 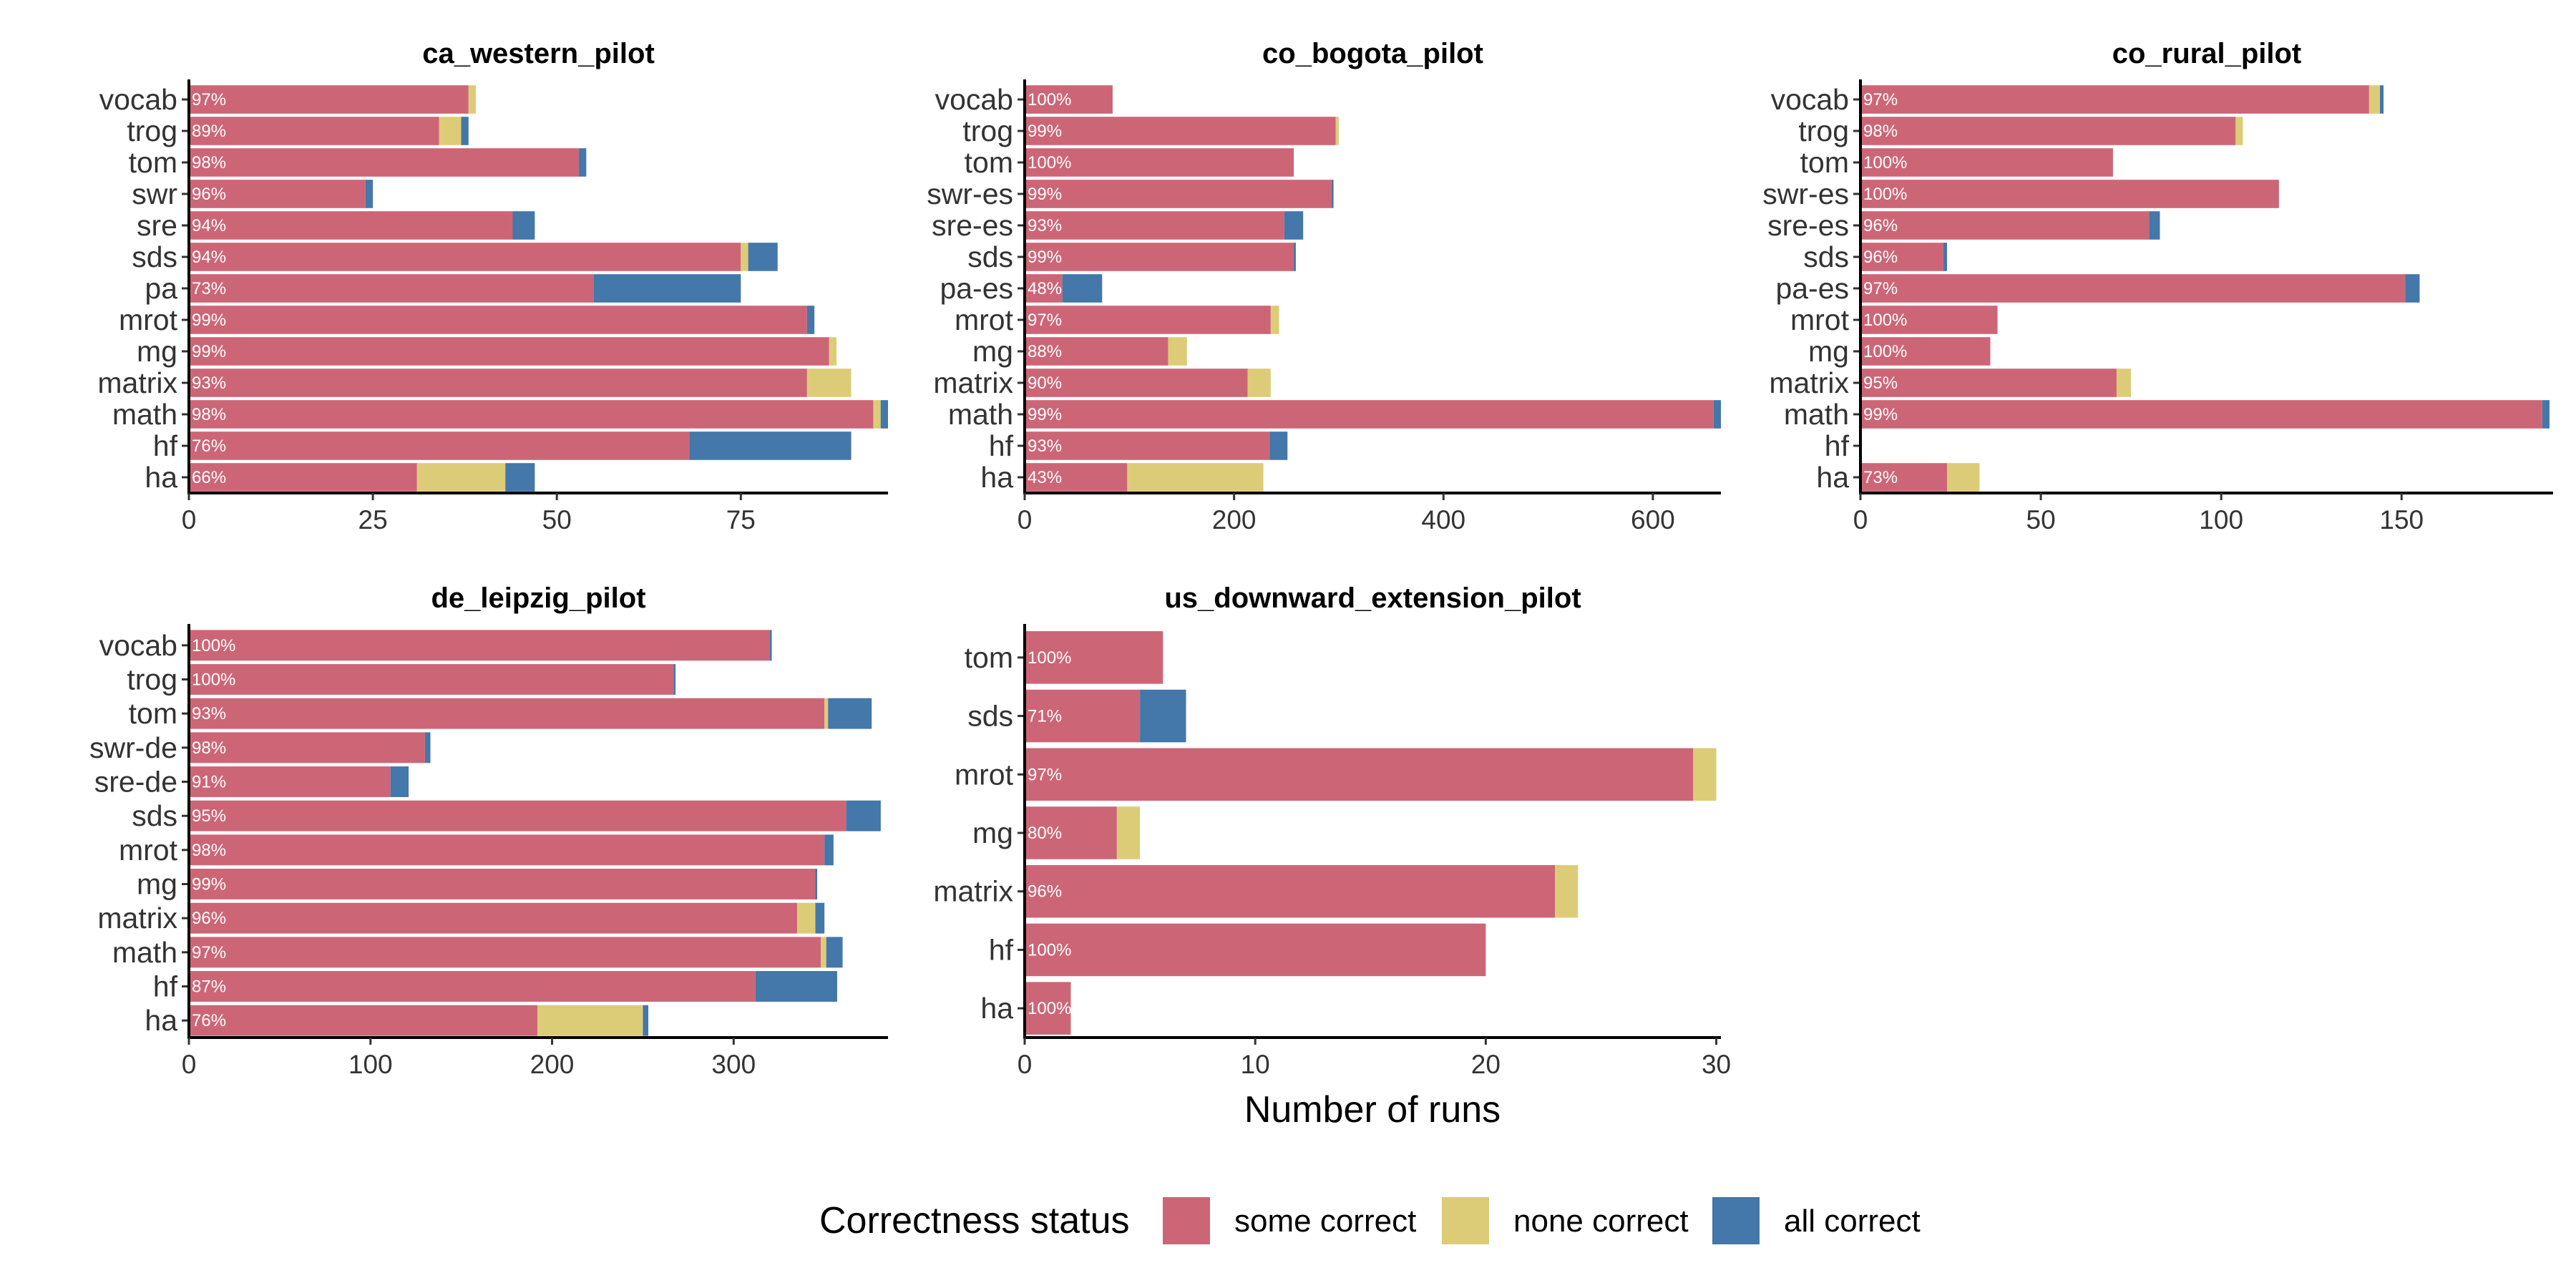 What do you see at coordinates (135, 782) in the screenshot?
I see `category-label: sre-de` at bounding box center [135, 782].